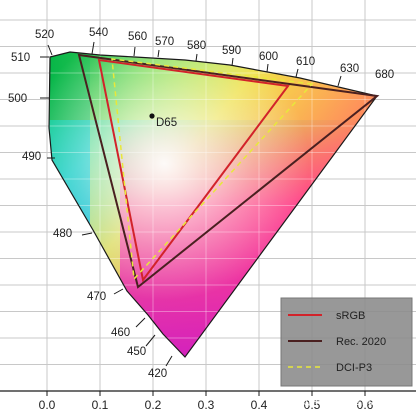 The width and height of the screenshot is (416, 418). Describe the element at coordinates (98, 33) in the screenshot. I see `wavelength-label-540: 540` at that location.